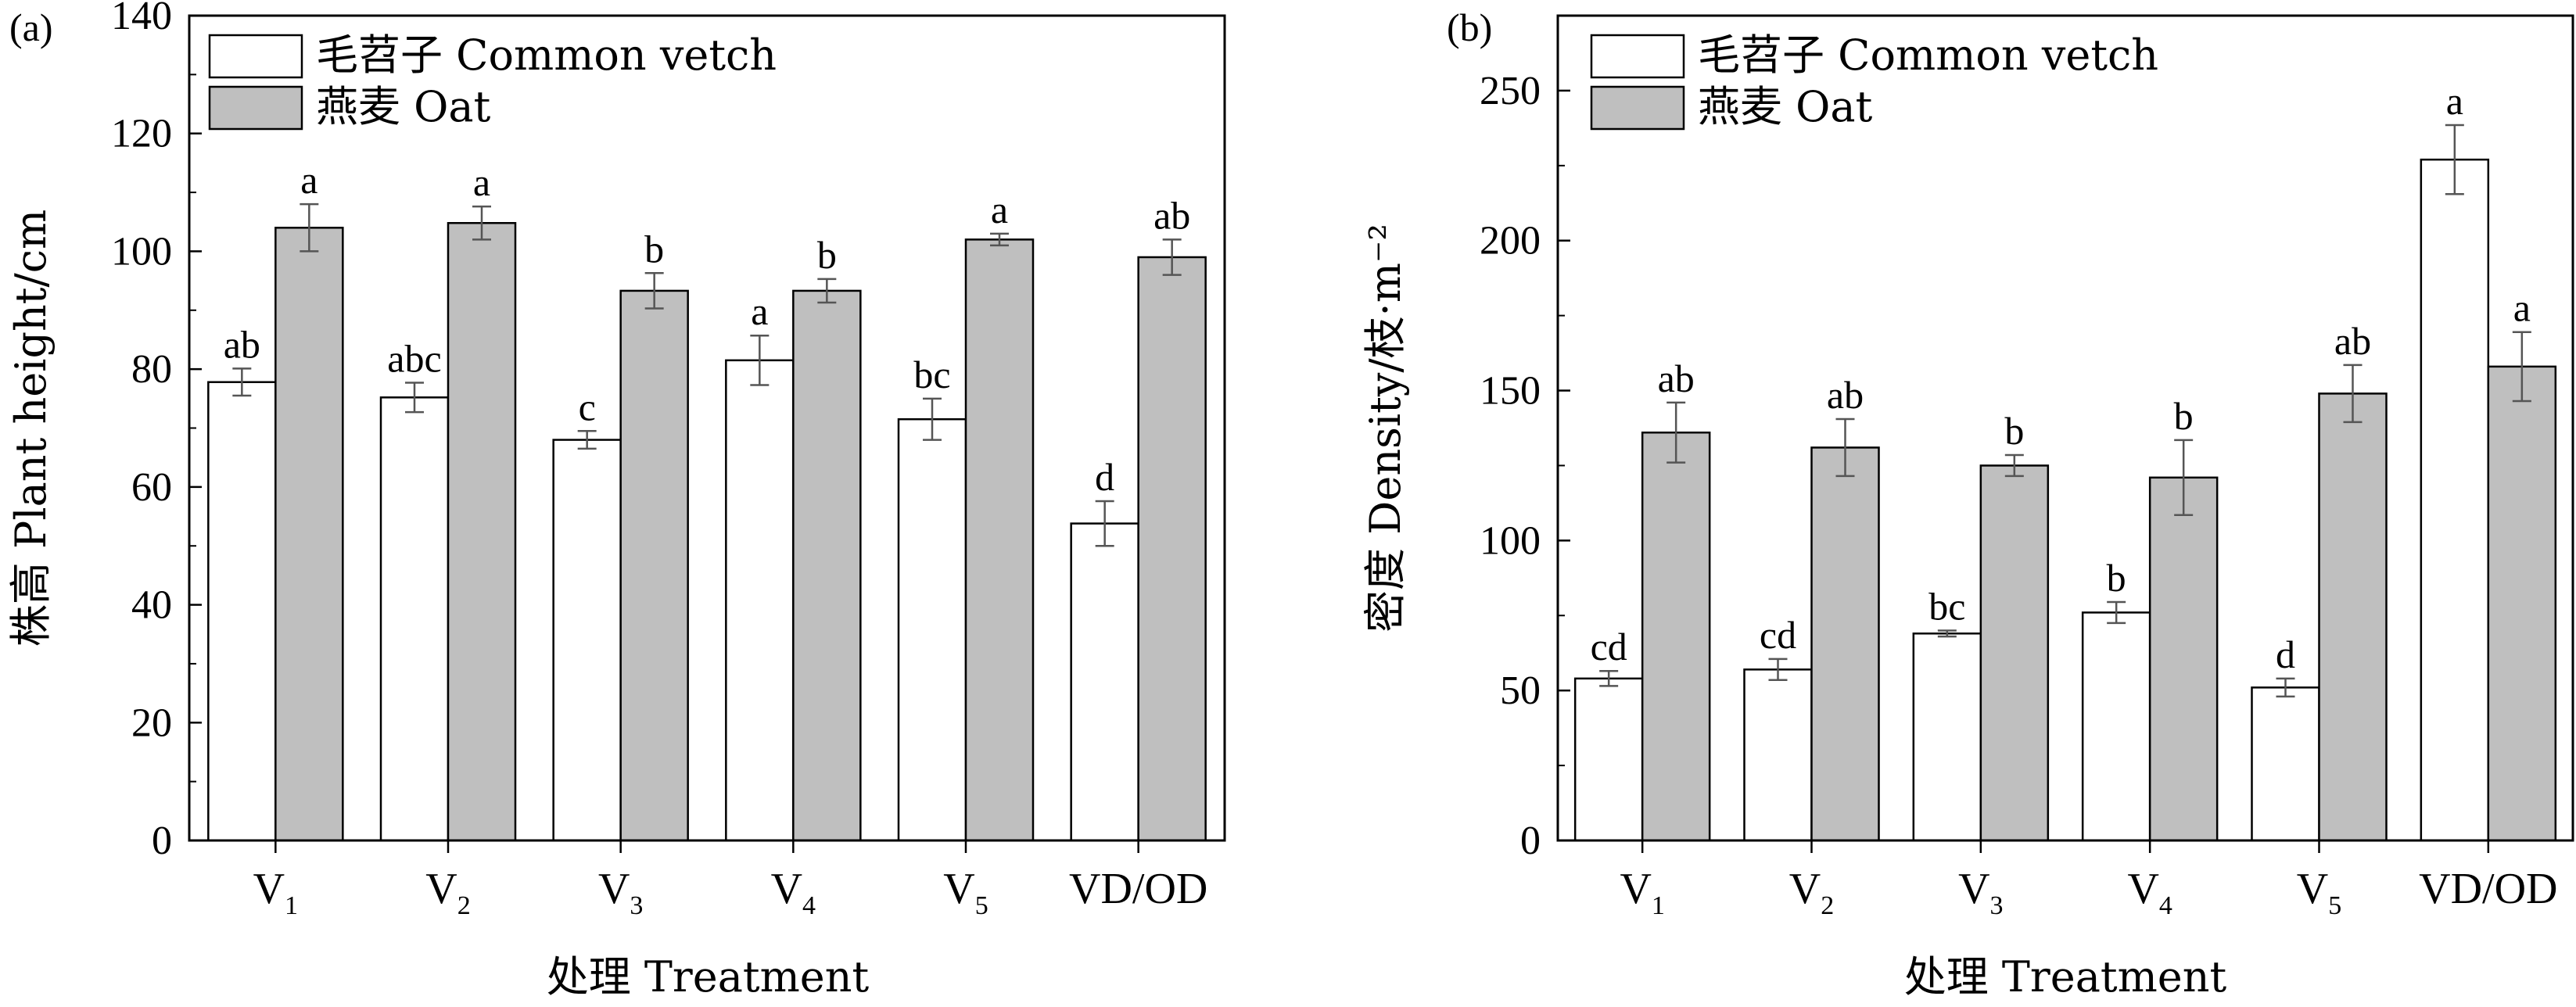 The height and width of the screenshot is (1007, 2576). What do you see at coordinates (151, 605) in the screenshot?
I see `y-tick-label: 40` at bounding box center [151, 605].